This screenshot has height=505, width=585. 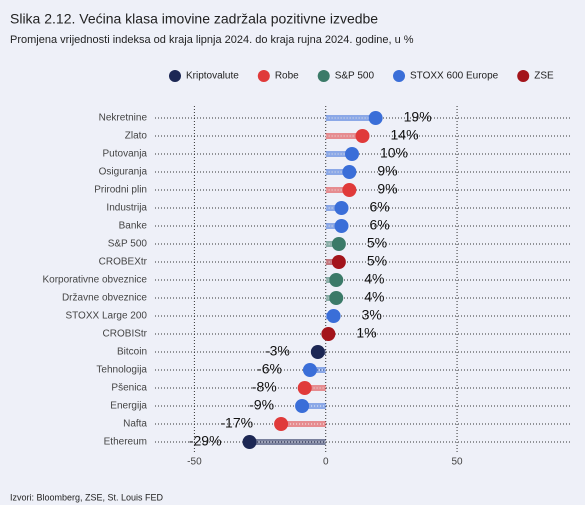 I want to click on value-label: -3%, so click(x=277, y=351).